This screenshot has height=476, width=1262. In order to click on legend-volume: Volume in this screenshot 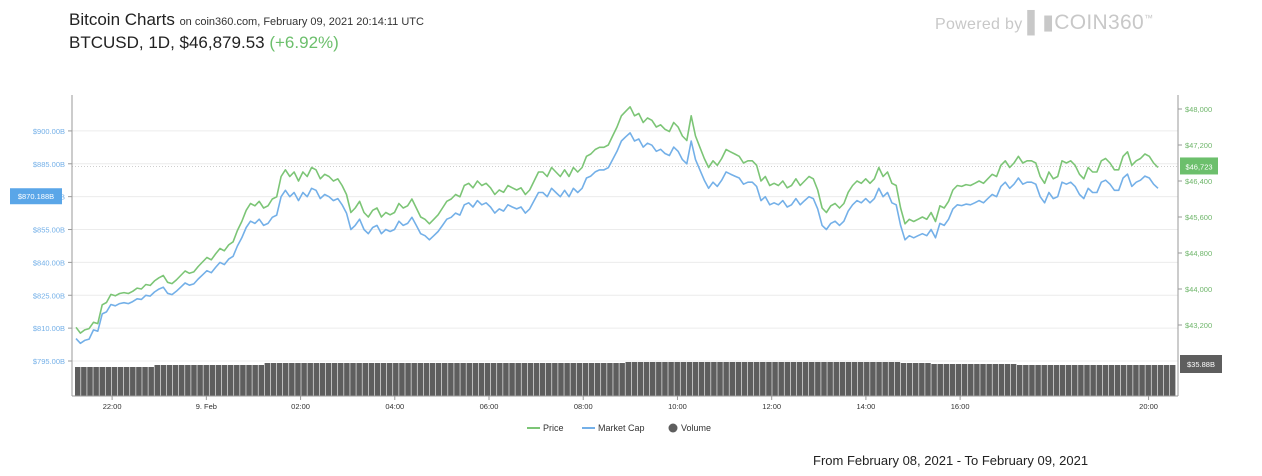, I will do `click(690, 428)`.